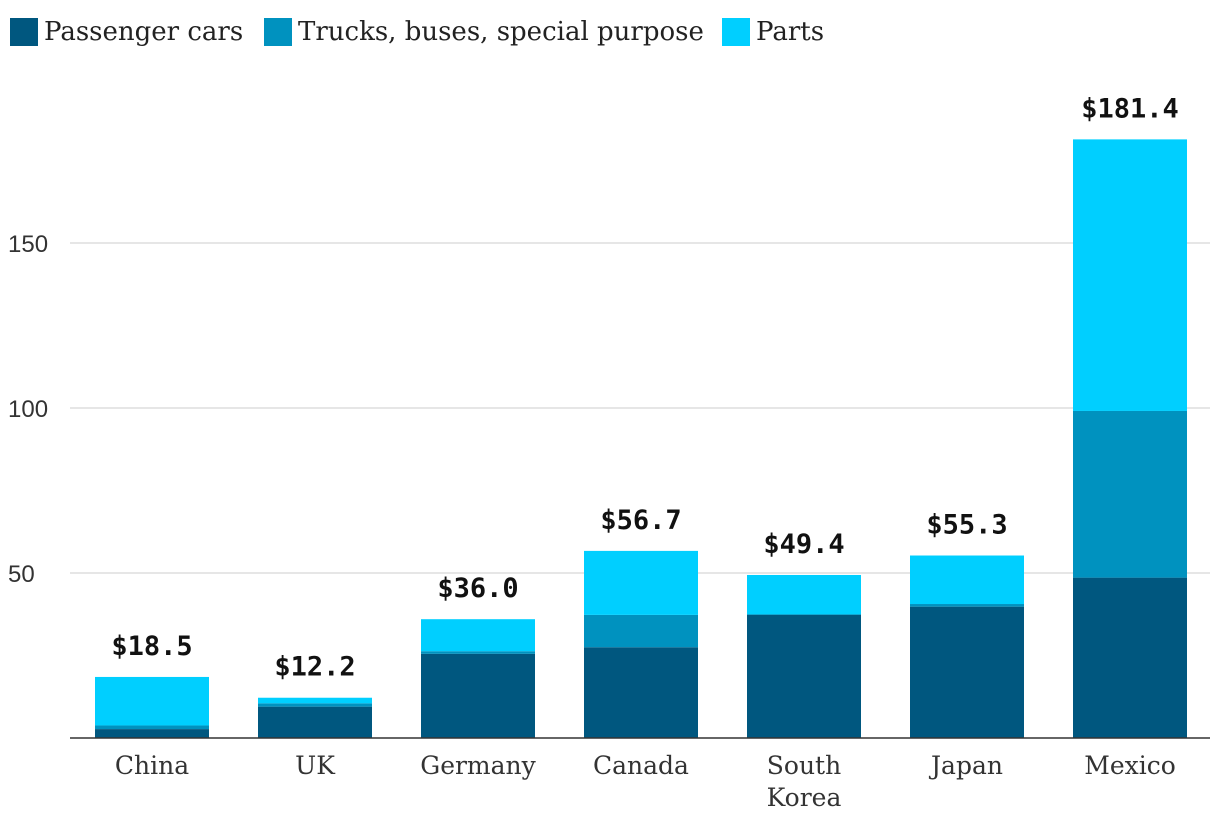  Describe the element at coordinates (736, 32) in the screenshot. I see `legend-swatch-parts` at that location.